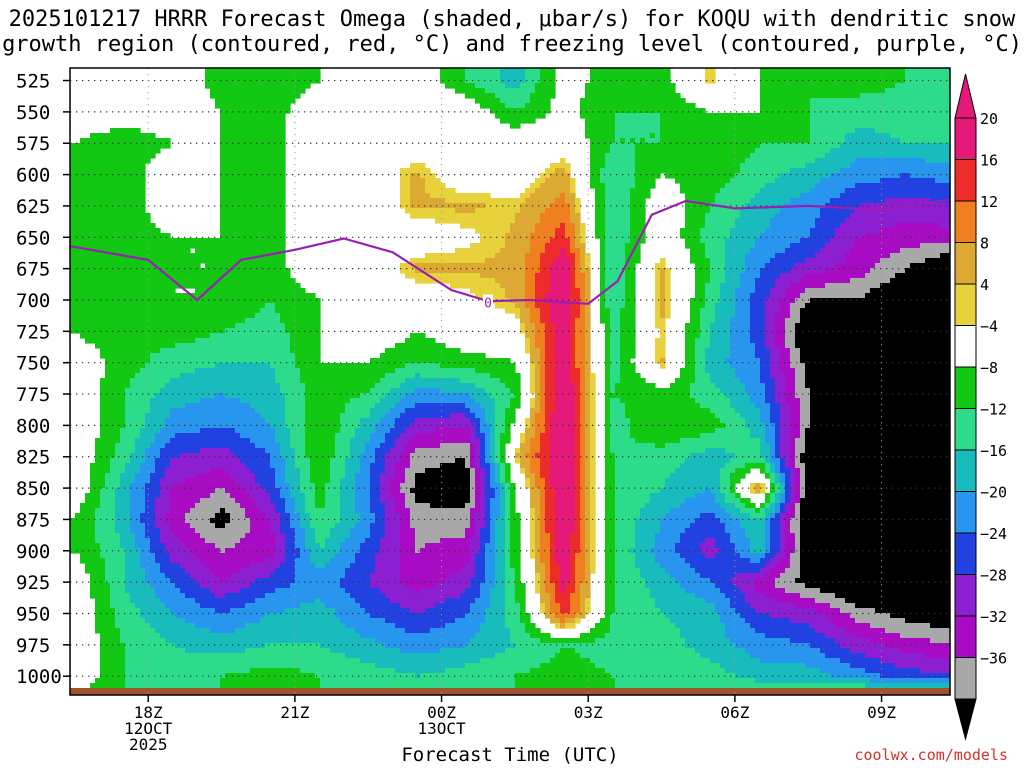 Image resolution: width=1024 pixels, height=768 pixels. I want to click on ground-fill, so click(510, 691).